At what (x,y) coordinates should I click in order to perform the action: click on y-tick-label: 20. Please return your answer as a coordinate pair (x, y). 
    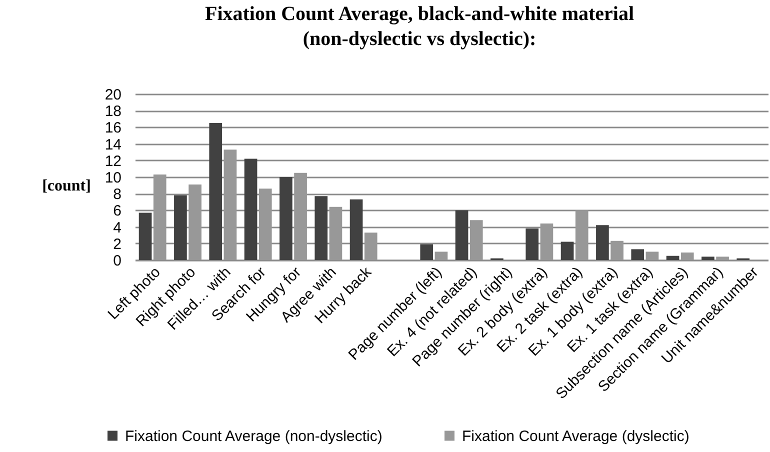
    Looking at the image, I should click on (113, 95).